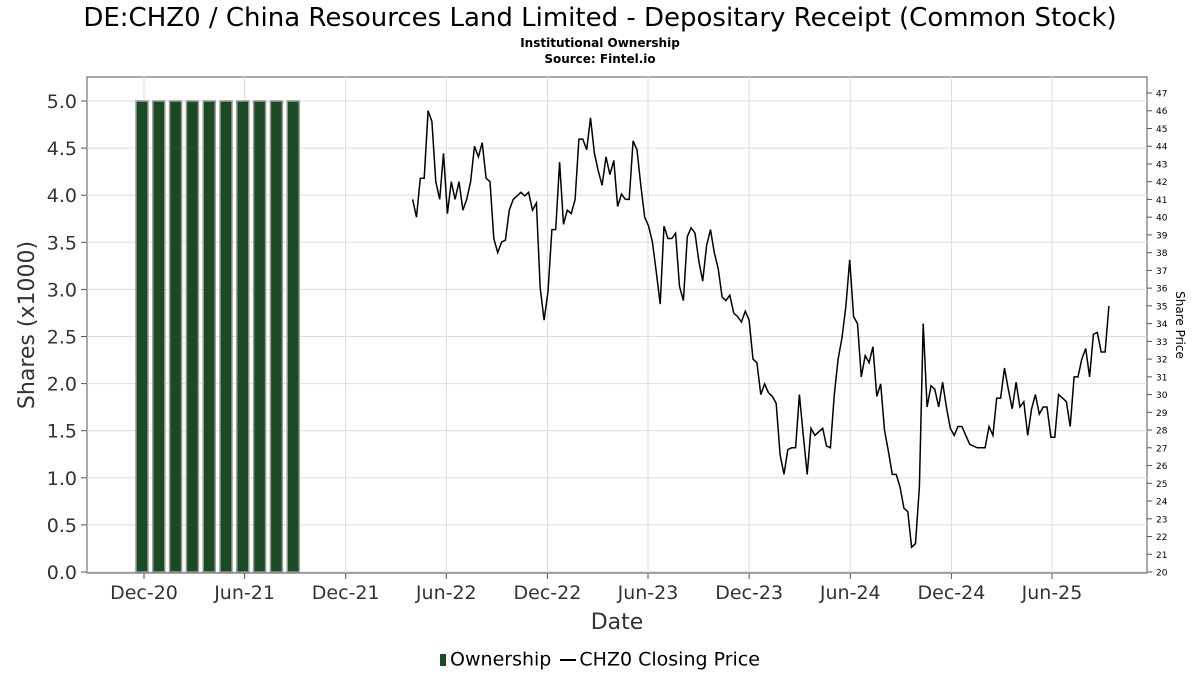 This screenshot has width=1200, height=675. What do you see at coordinates (1162, 325) in the screenshot?
I see `y2-tick-label: 34` at bounding box center [1162, 325].